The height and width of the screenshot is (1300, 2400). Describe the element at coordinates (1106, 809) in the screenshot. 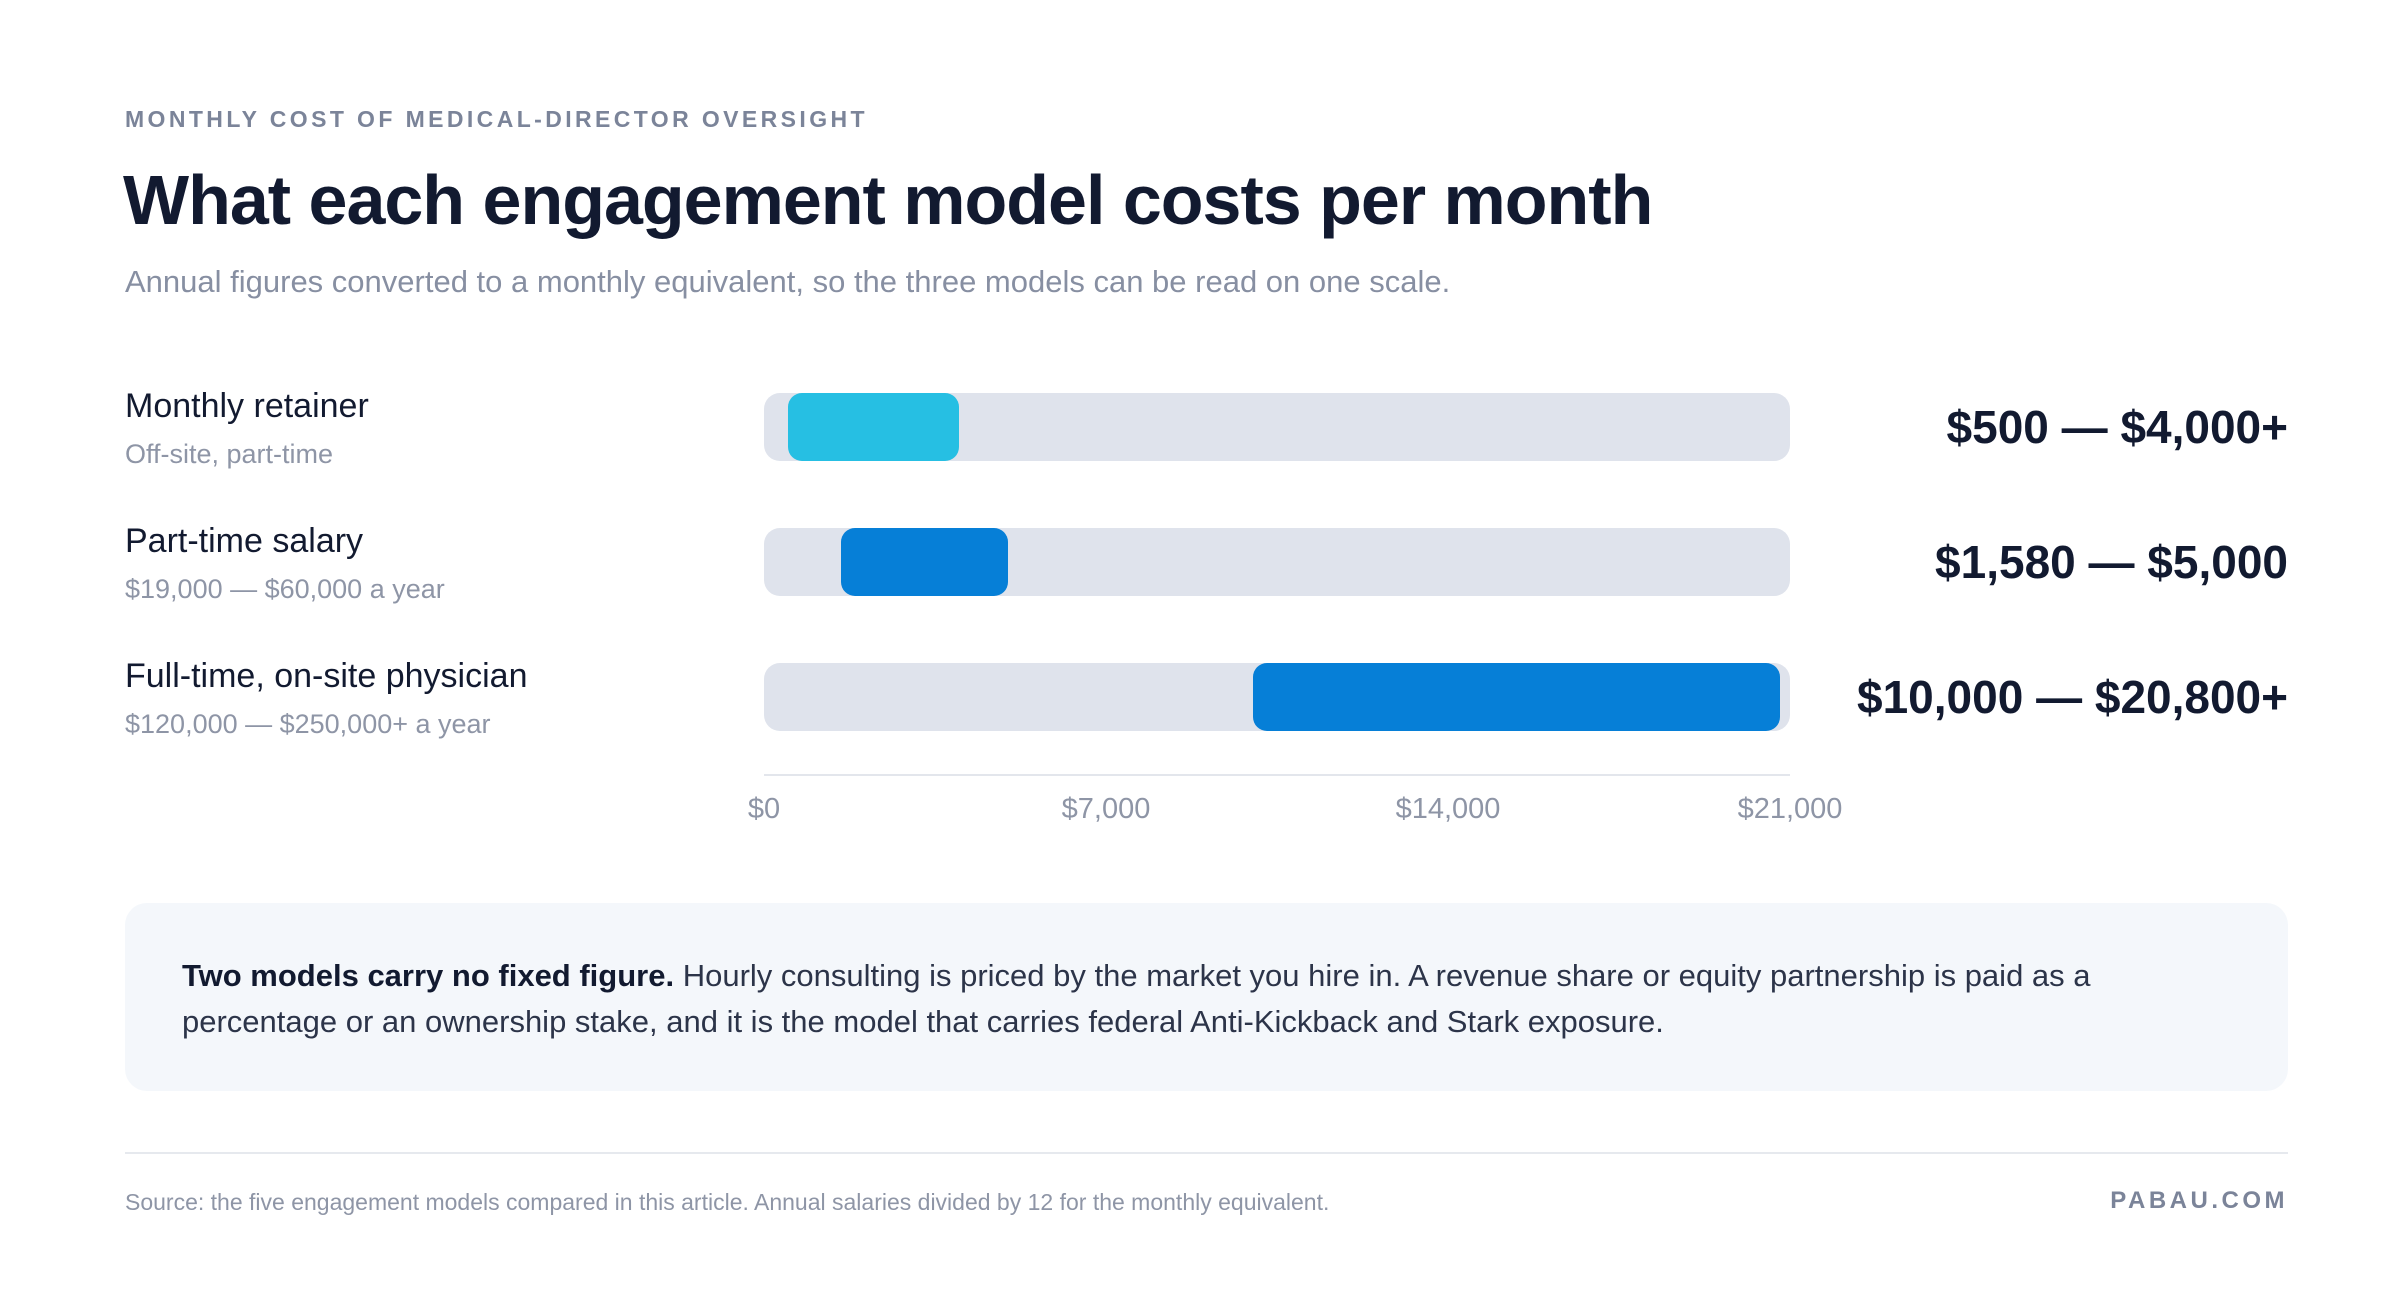

I see `x-tick-label: $7,000` at that location.